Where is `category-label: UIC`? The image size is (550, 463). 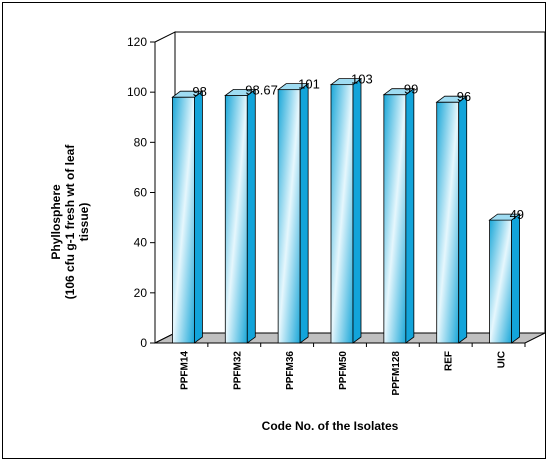 category-label: UIC is located at coordinates (502, 359).